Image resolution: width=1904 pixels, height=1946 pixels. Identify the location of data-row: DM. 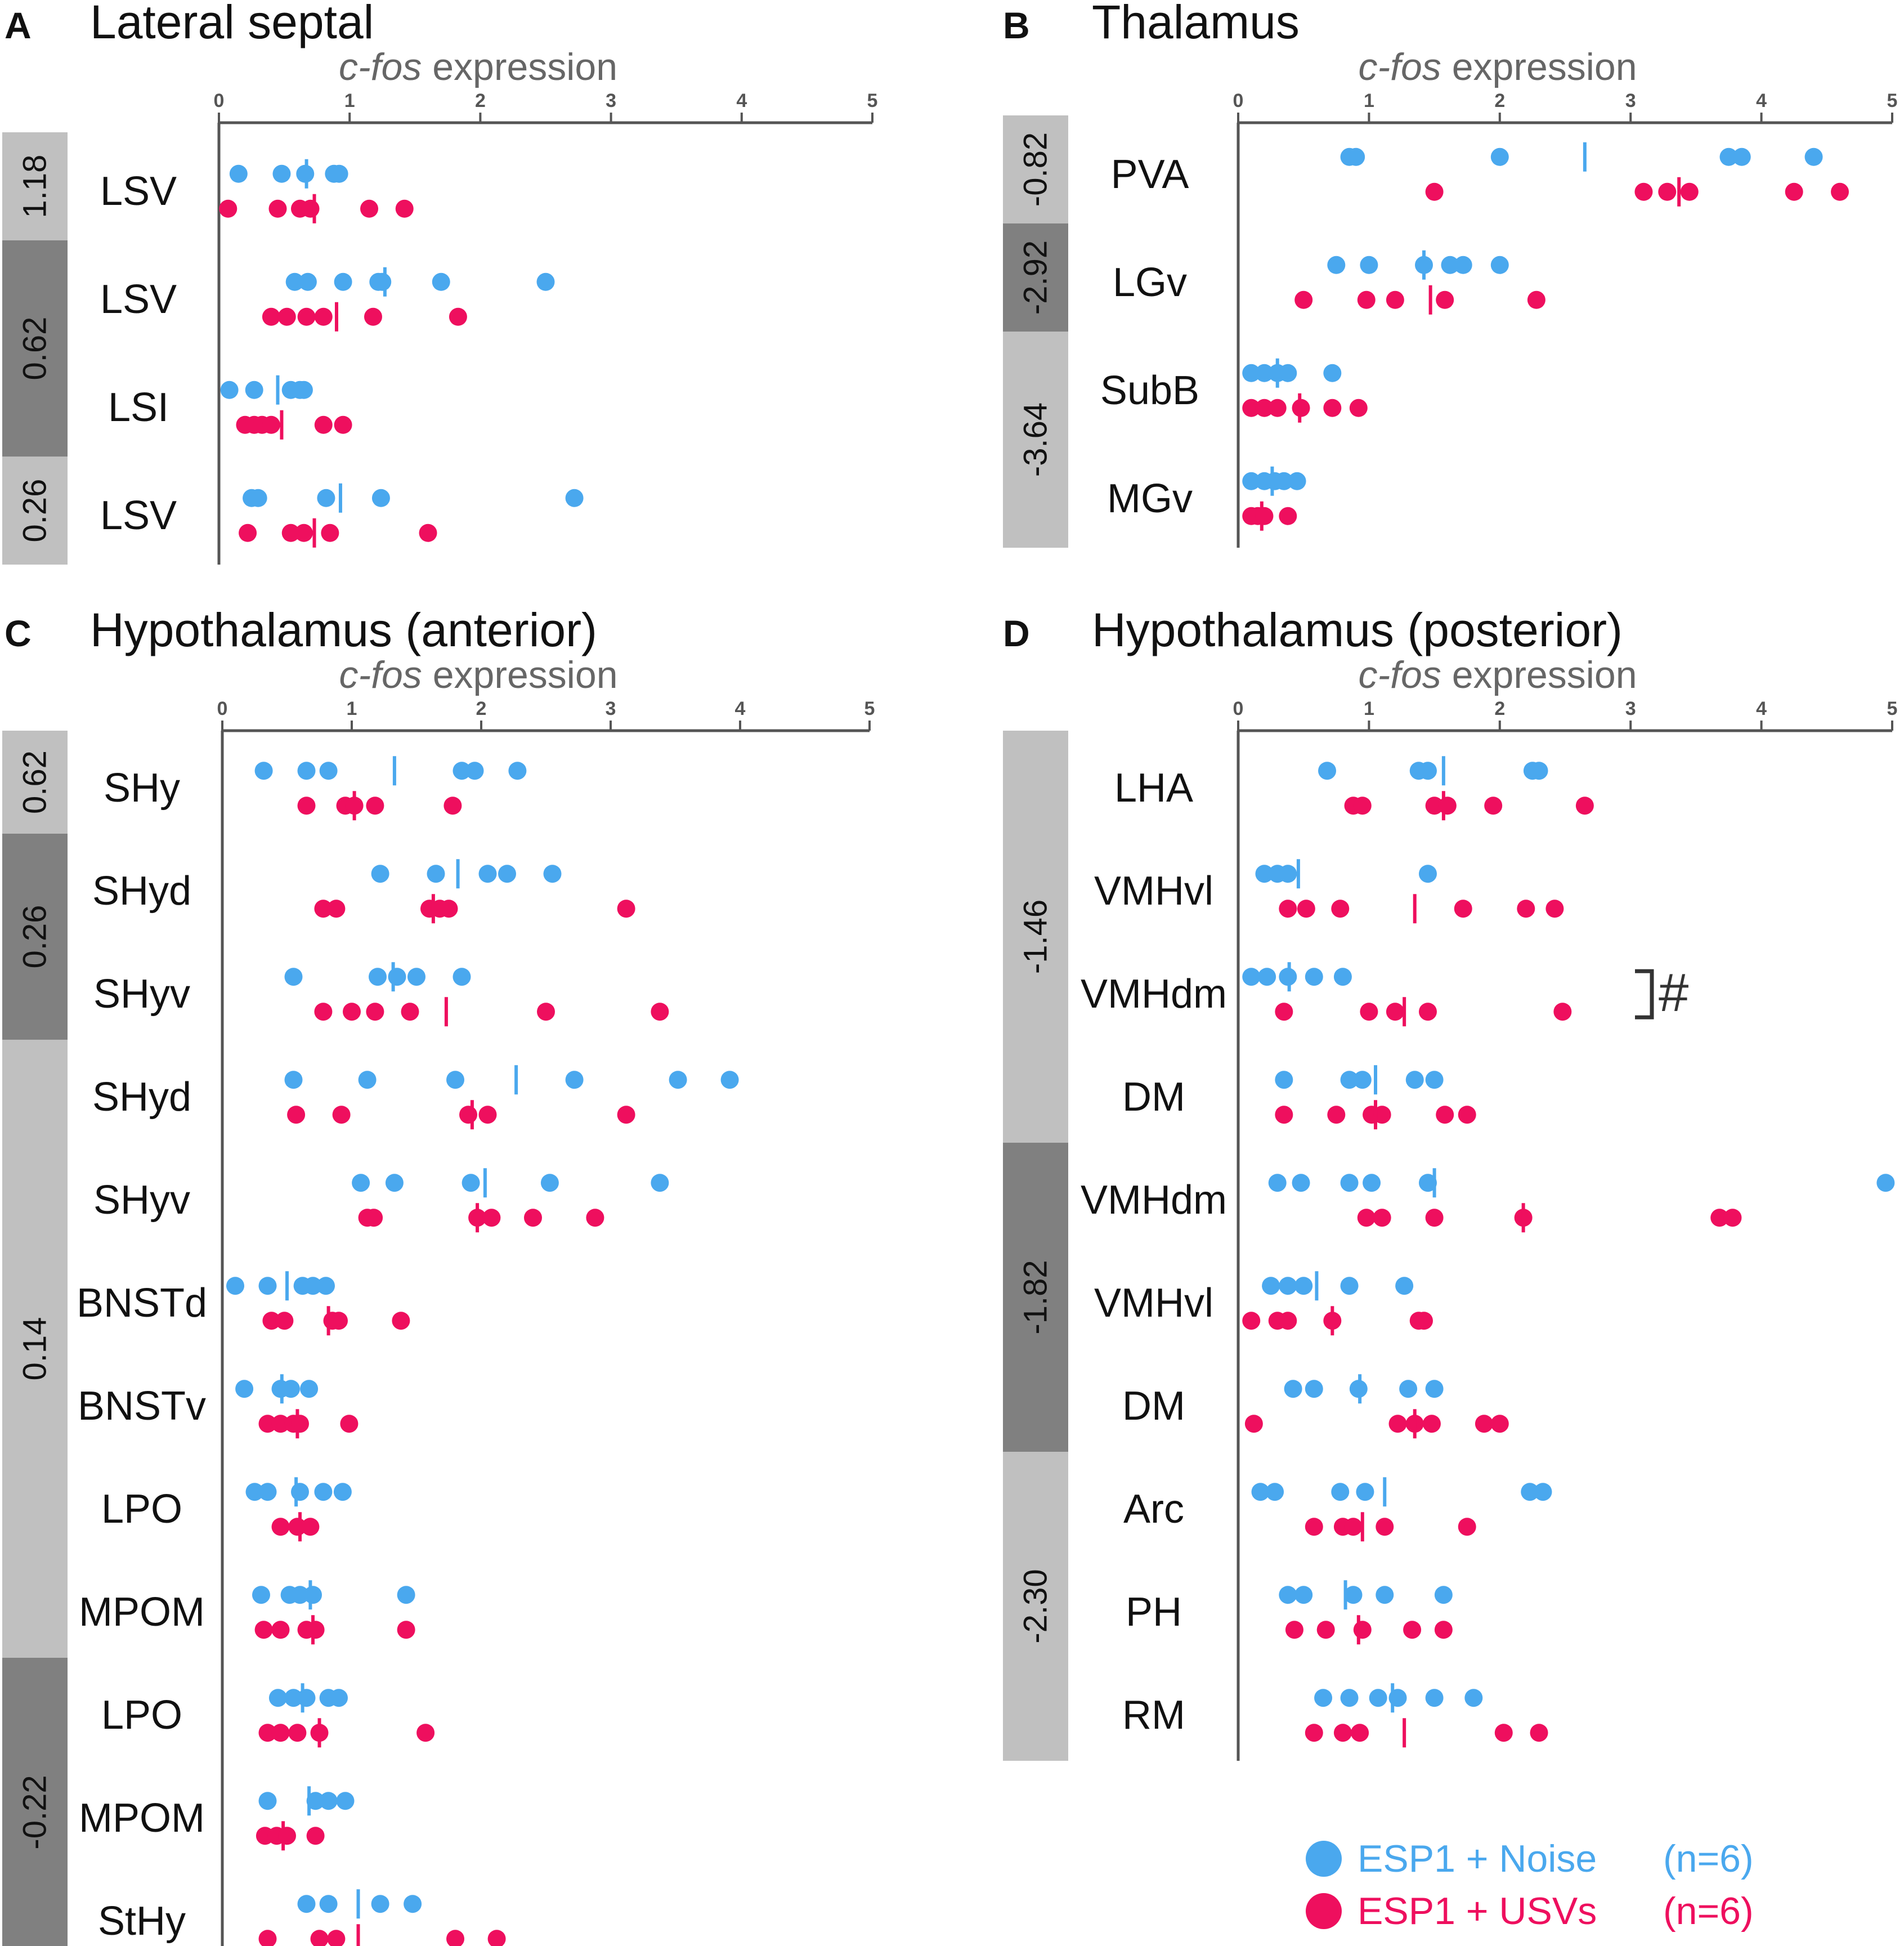
(1299, 1097).